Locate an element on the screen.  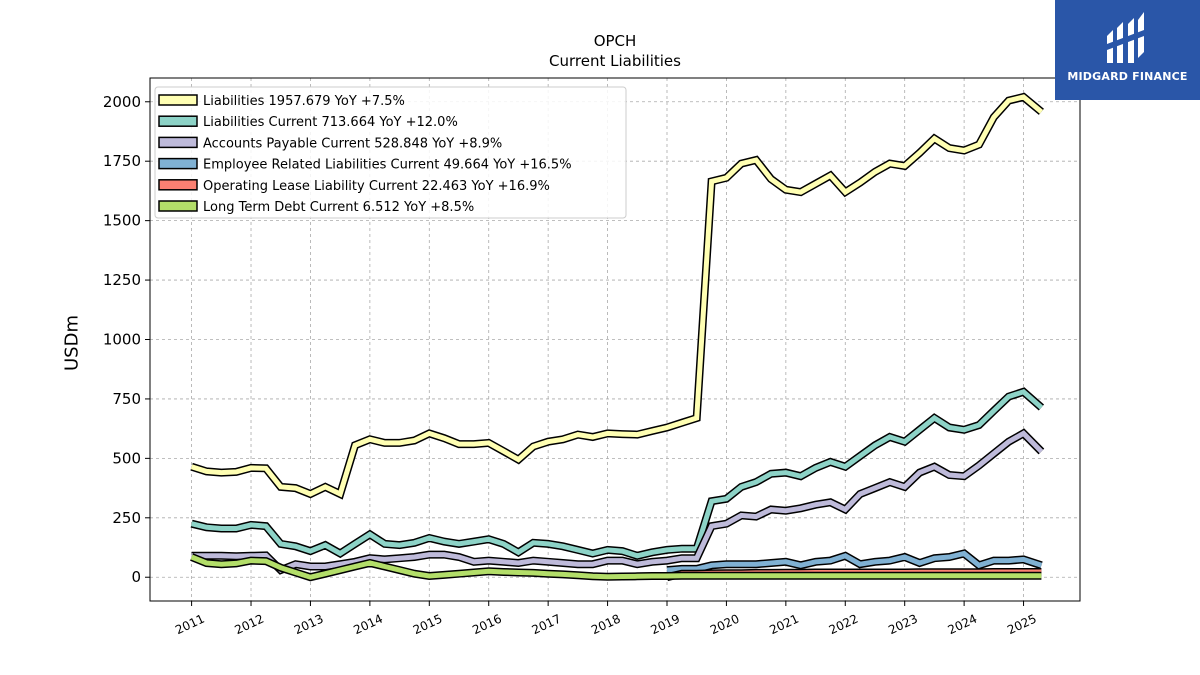
y-tick-label: 250 is located at coordinates (126, 518).